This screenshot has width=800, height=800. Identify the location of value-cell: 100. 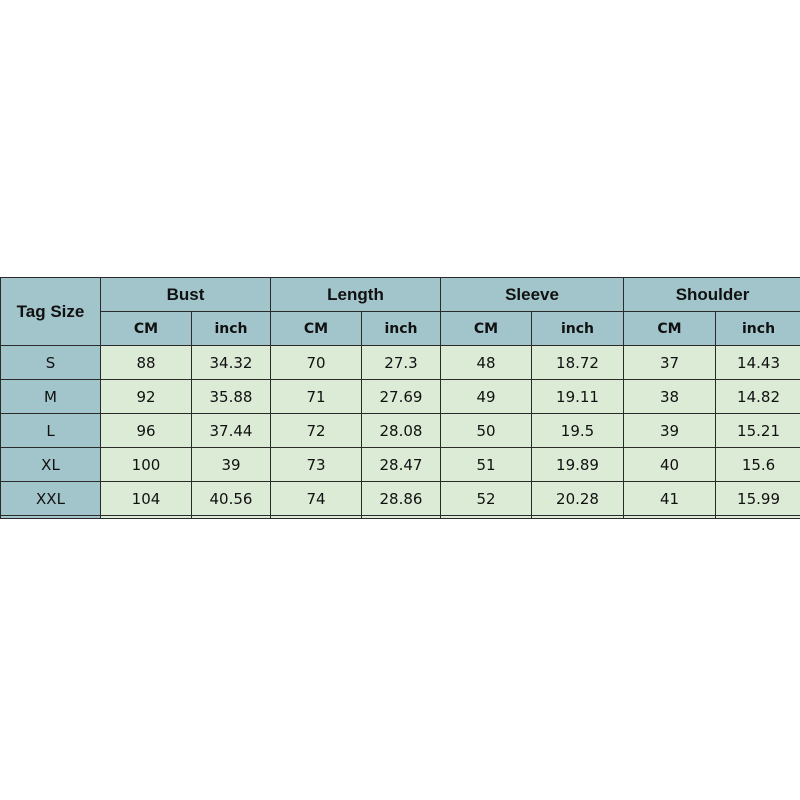
(146, 464).